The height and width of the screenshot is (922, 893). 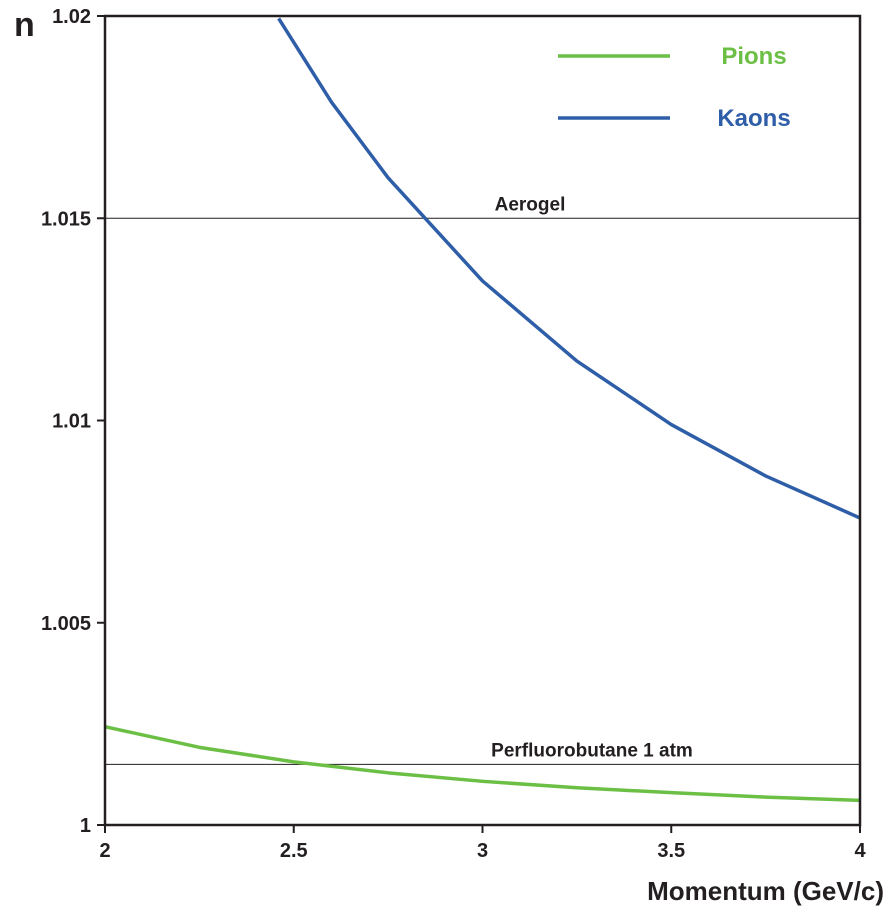 What do you see at coordinates (592, 750) in the screenshot?
I see `reference-label: Perfluorobutane 1 atm` at bounding box center [592, 750].